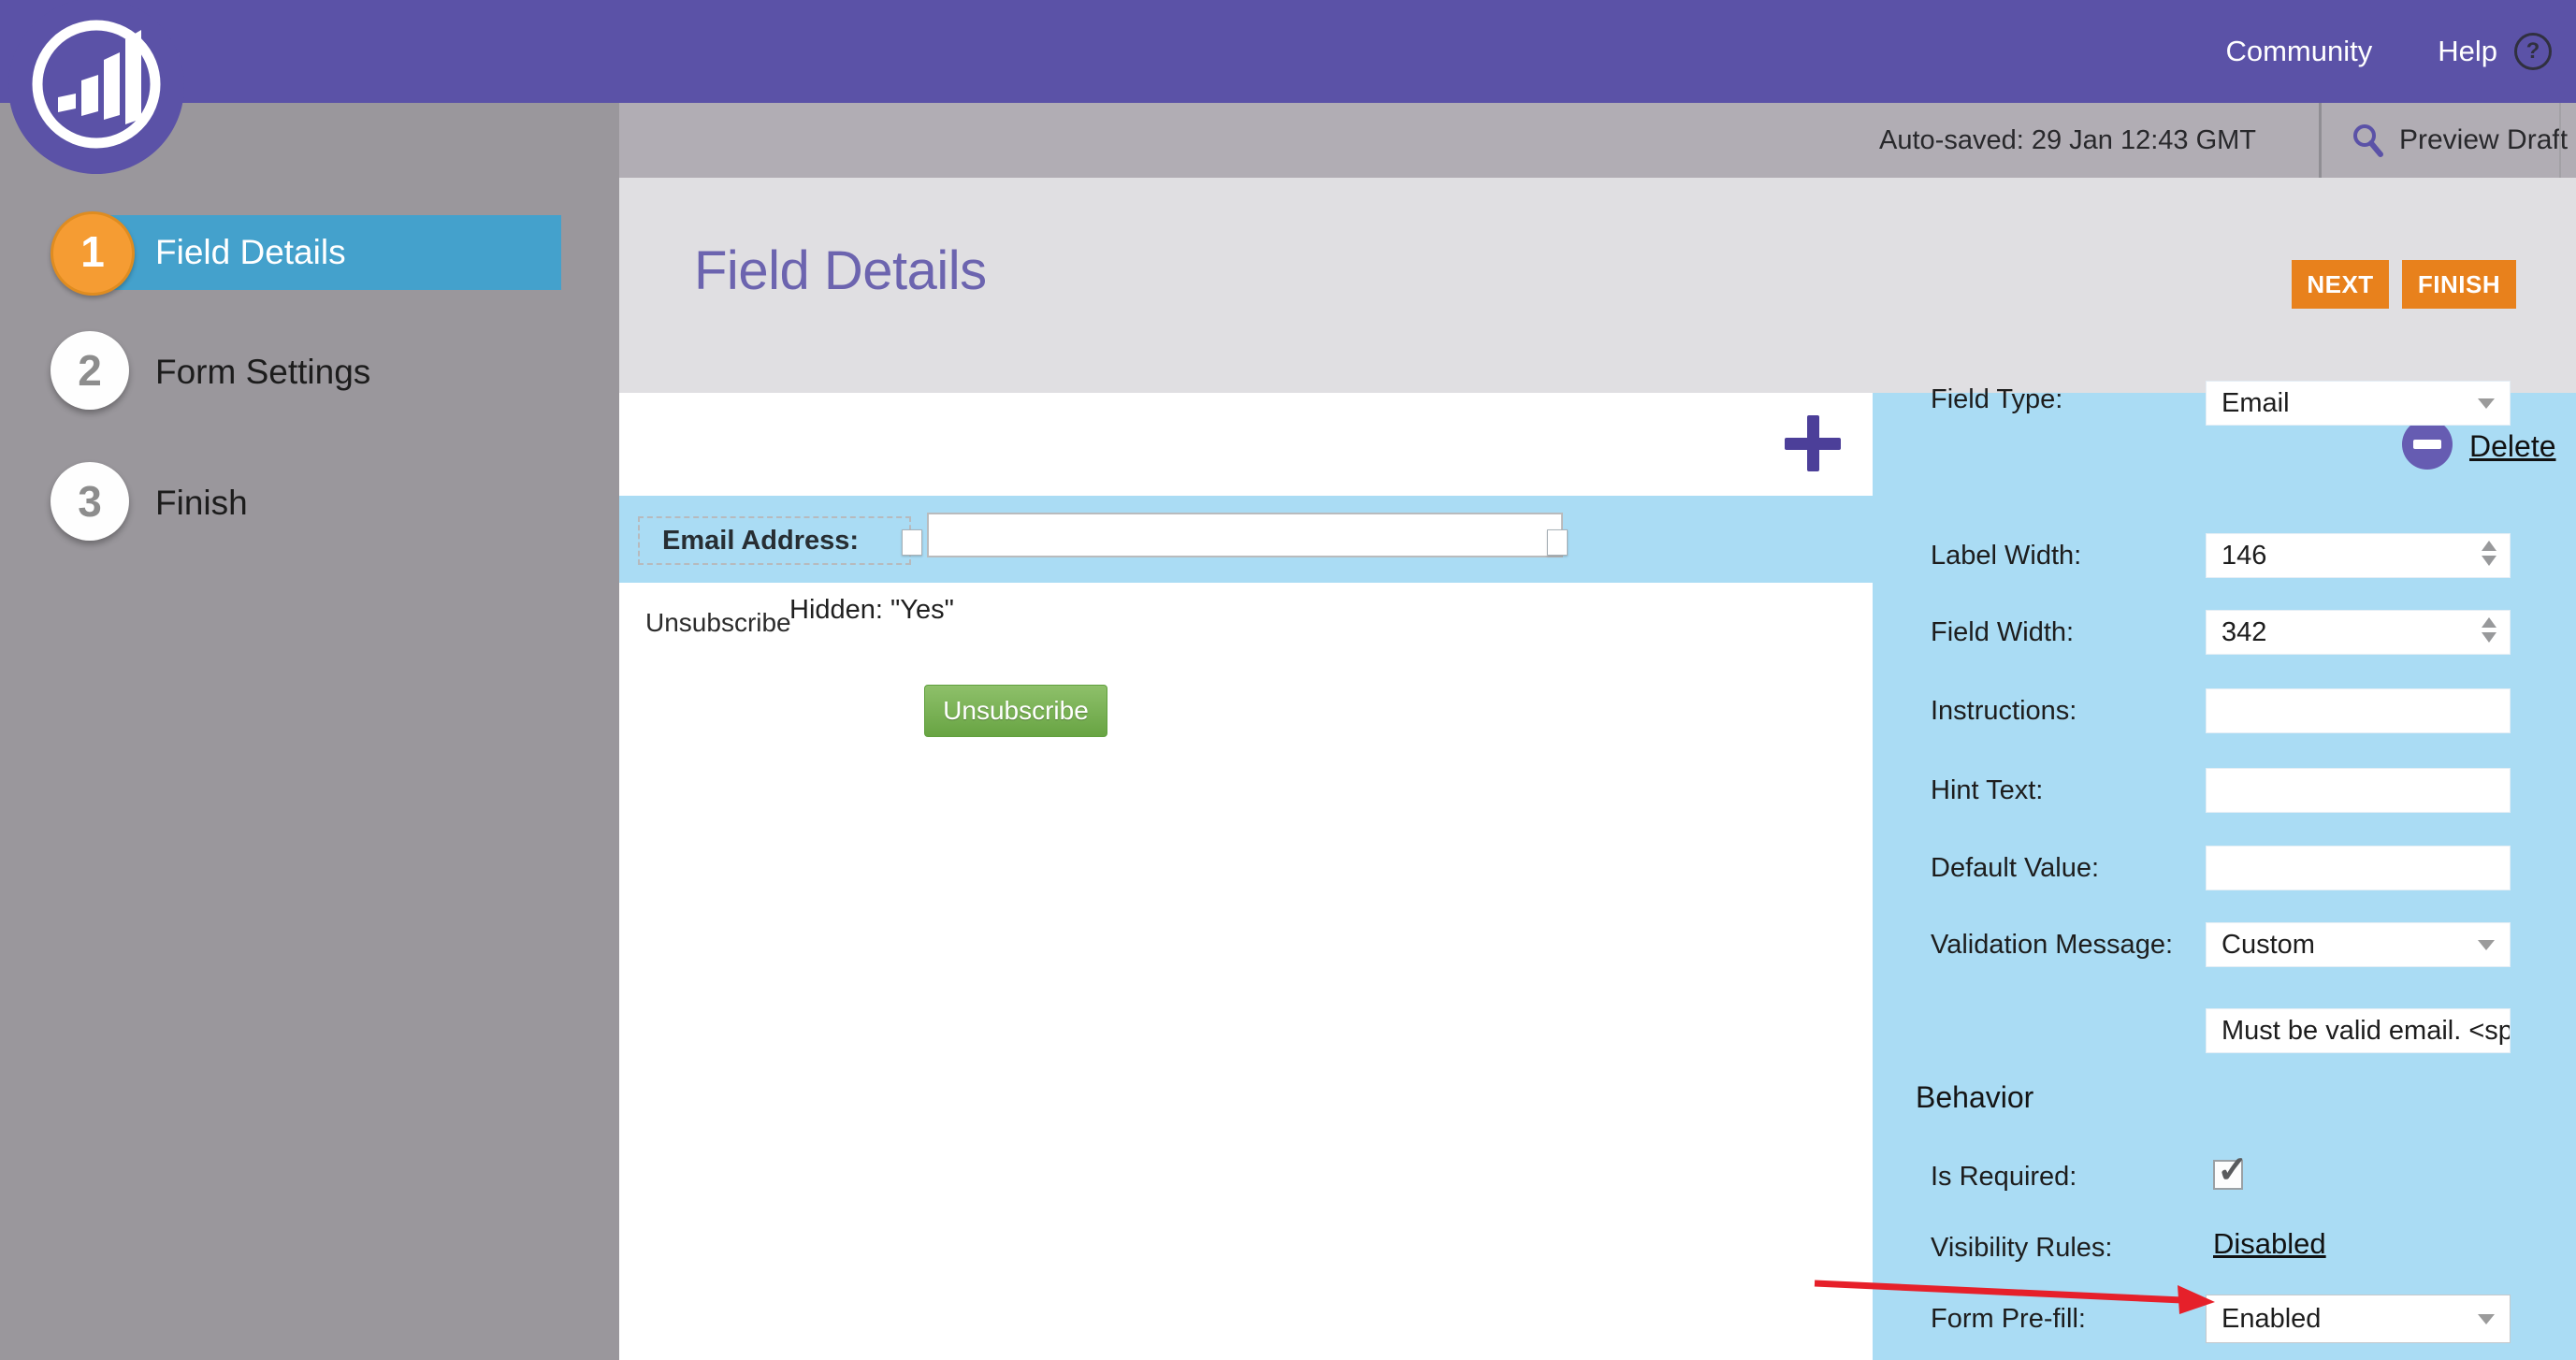 Image resolution: width=2576 pixels, height=1360 pixels. What do you see at coordinates (90, 370) in the screenshot?
I see `step-2-badge: 2` at bounding box center [90, 370].